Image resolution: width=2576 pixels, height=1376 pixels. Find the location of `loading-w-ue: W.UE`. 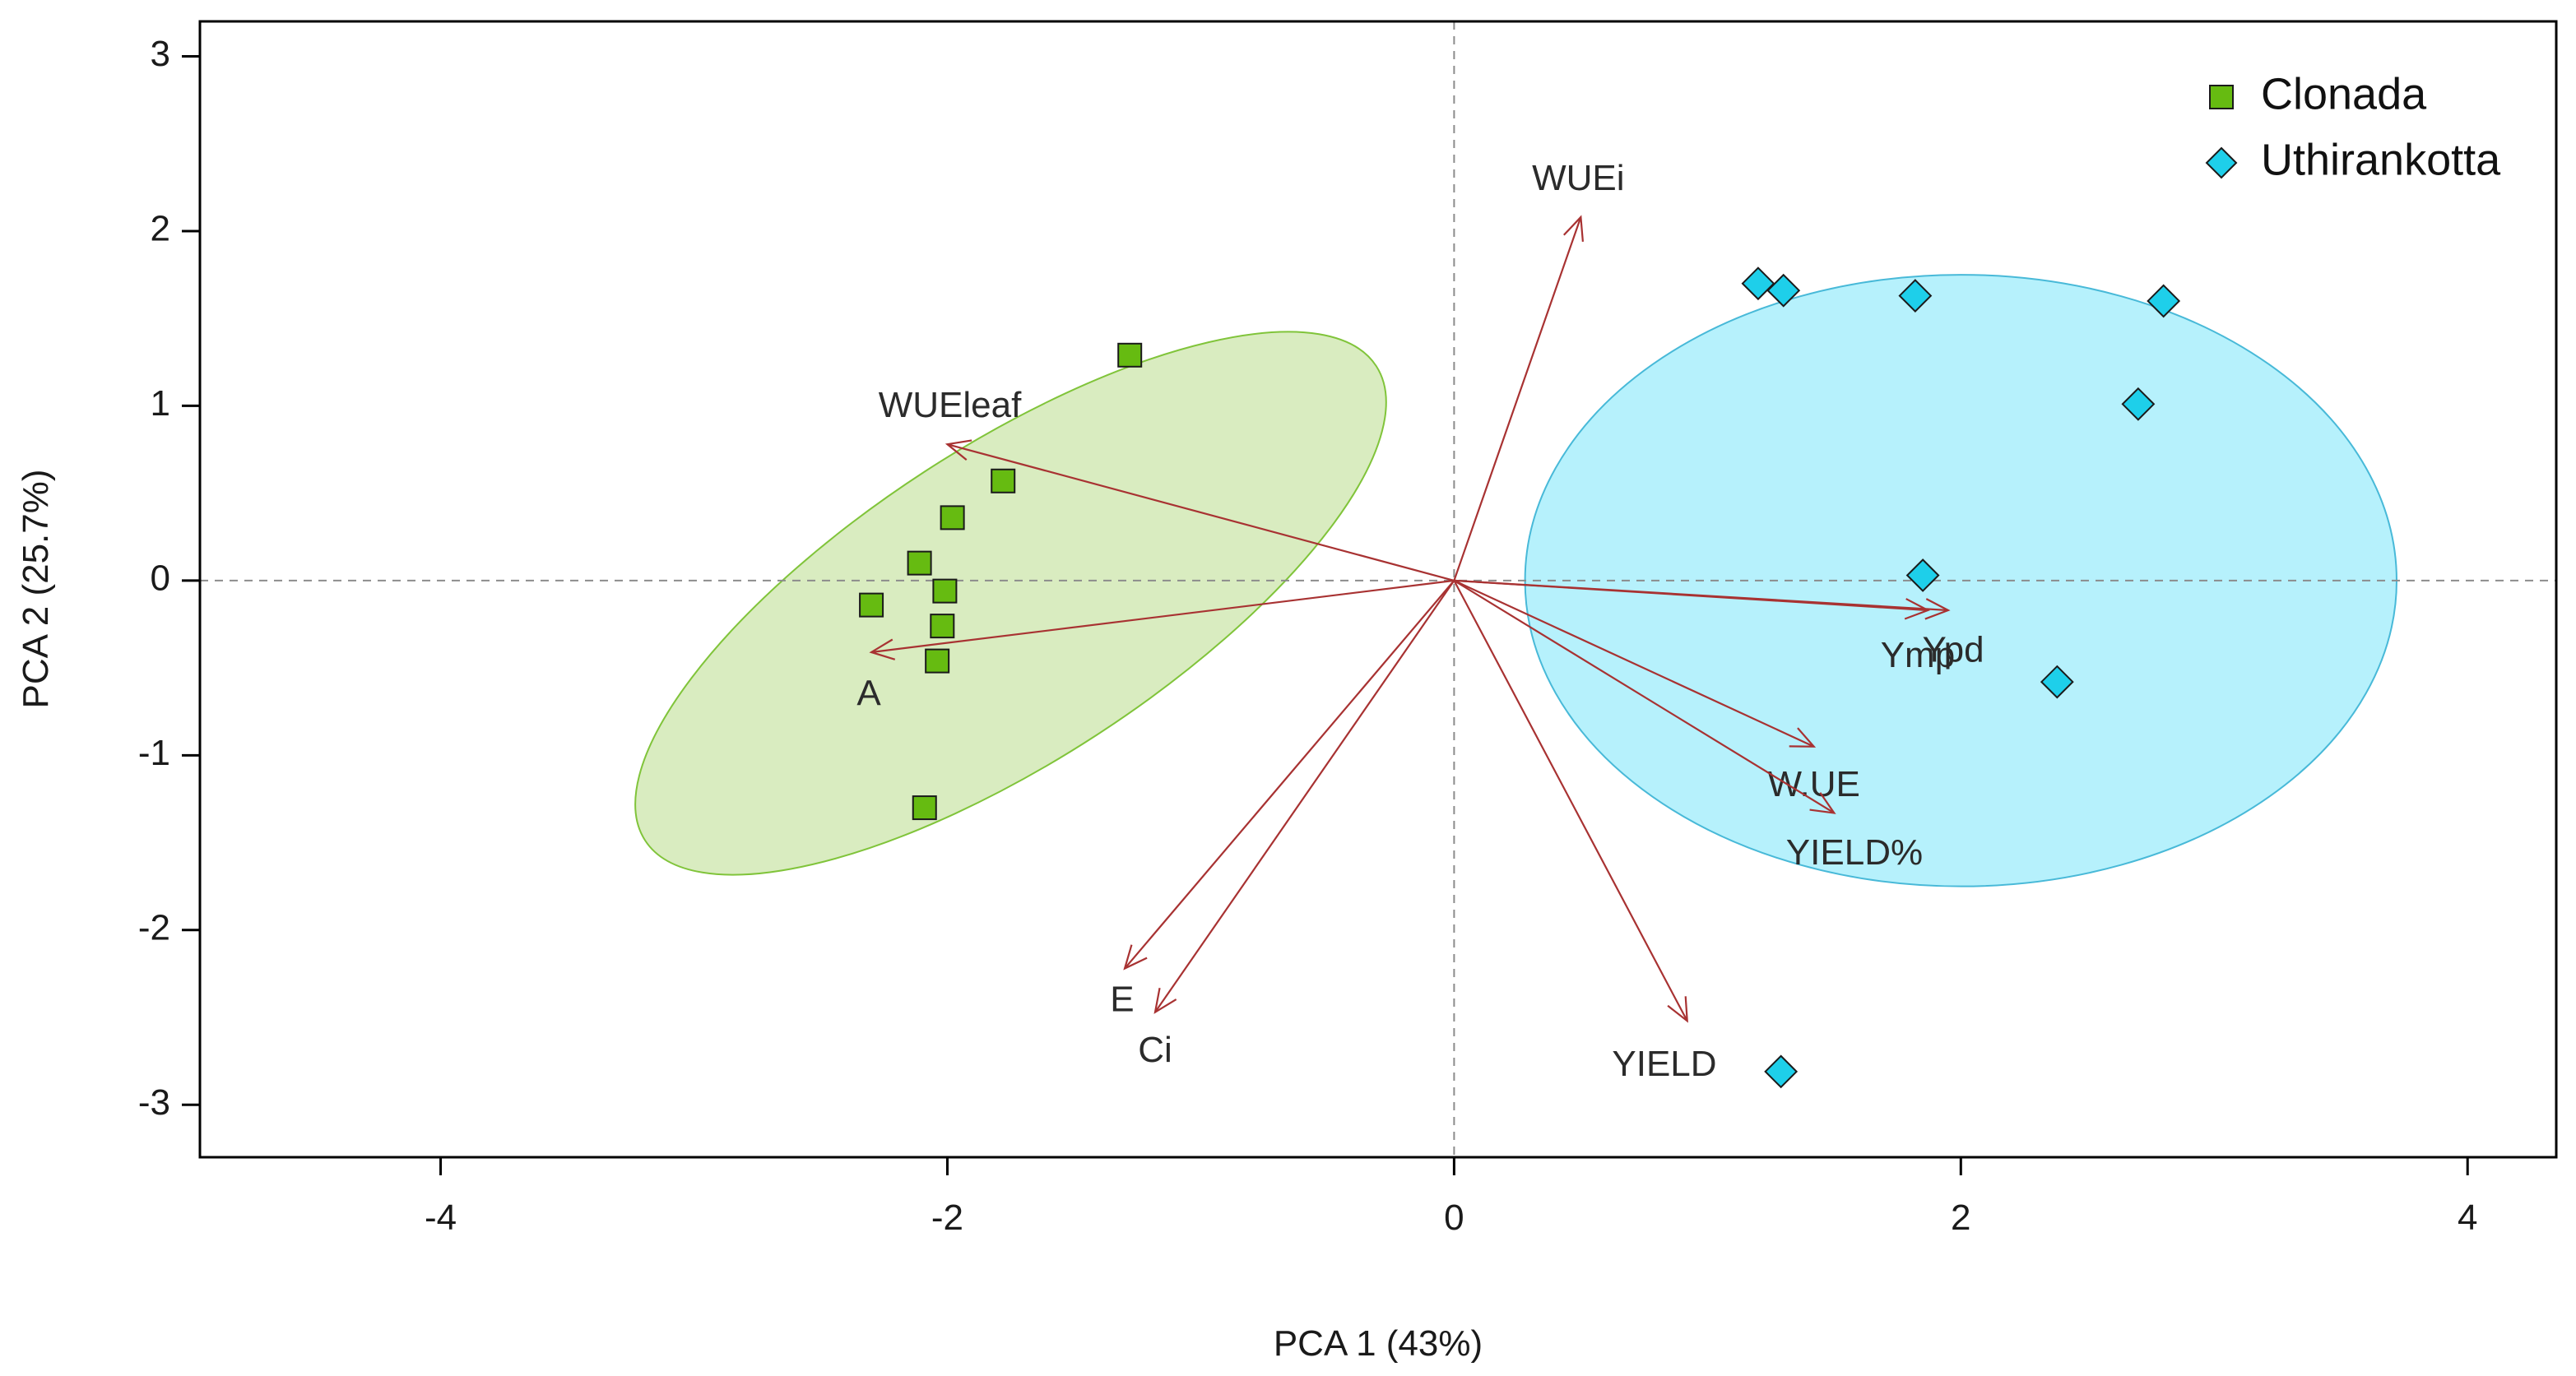

loading-w-ue: W.UE is located at coordinates (1656, 691).